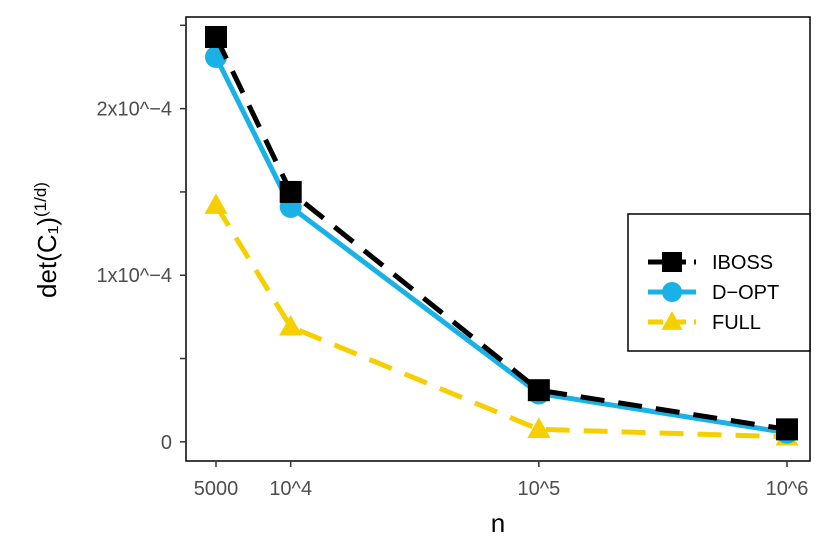  What do you see at coordinates (538, 489) in the screenshot?
I see `x-tick-label: 10^5` at bounding box center [538, 489].